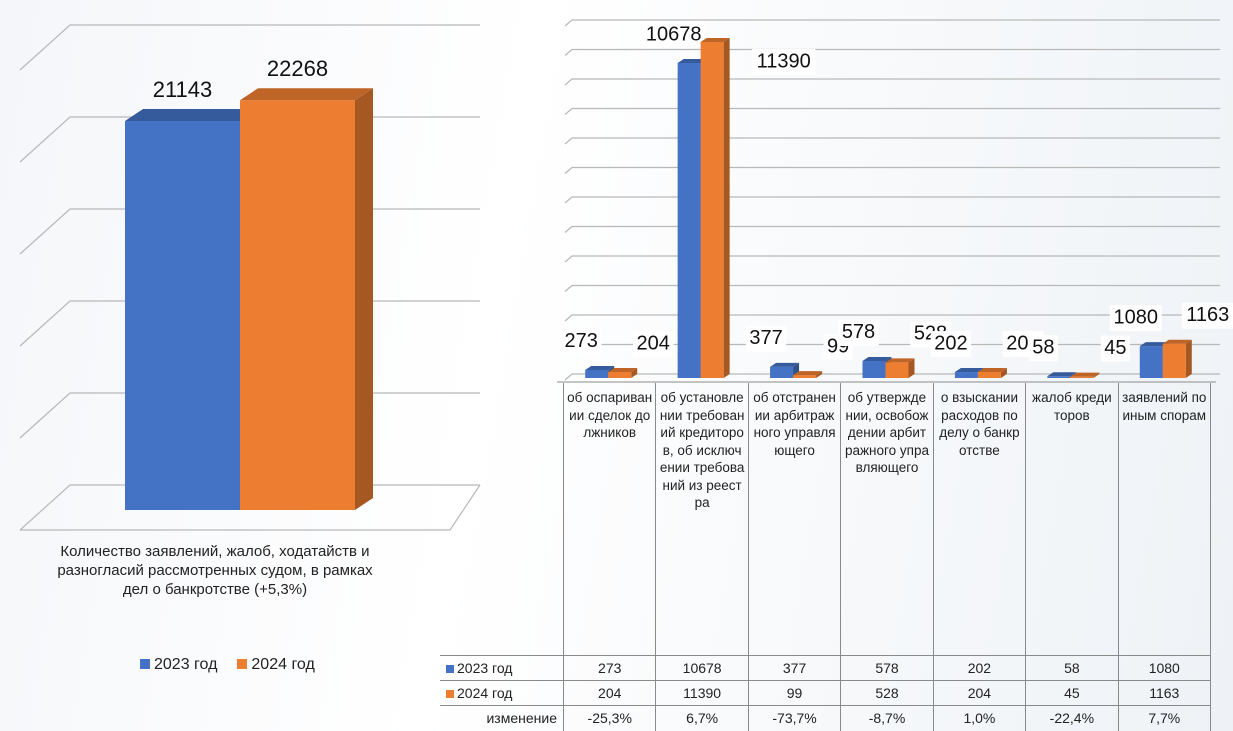  What do you see at coordinates (1071, 692) in the screenshot?
I see `table-cell: 45` at bounding box center [1071, 692].